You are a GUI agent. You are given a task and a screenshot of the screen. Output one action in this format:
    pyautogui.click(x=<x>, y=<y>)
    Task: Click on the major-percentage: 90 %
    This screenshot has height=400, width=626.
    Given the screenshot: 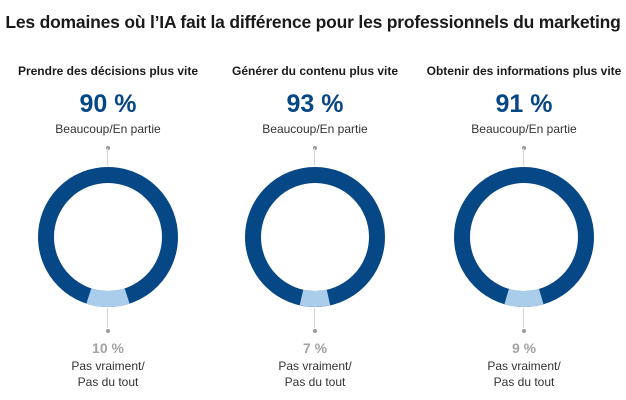 What is the action you would take?
    pyautogui.click(x=108, y=104)
    